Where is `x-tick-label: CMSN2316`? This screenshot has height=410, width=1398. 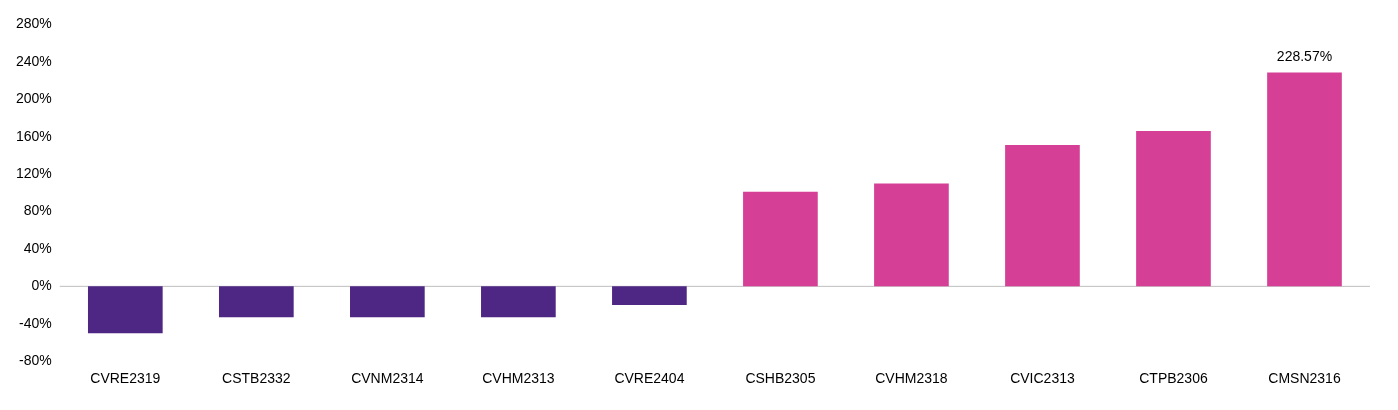 x-tick-label: CMSN2316 is located at coordinates (1304, 378).